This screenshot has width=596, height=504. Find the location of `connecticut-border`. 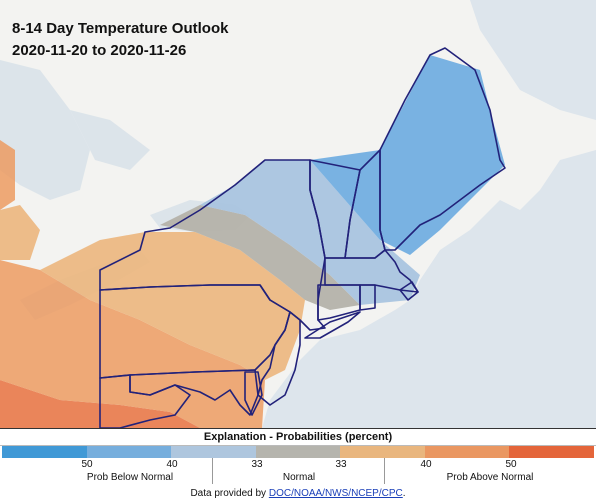

connecticut-border is located at coordinates (339, 302).